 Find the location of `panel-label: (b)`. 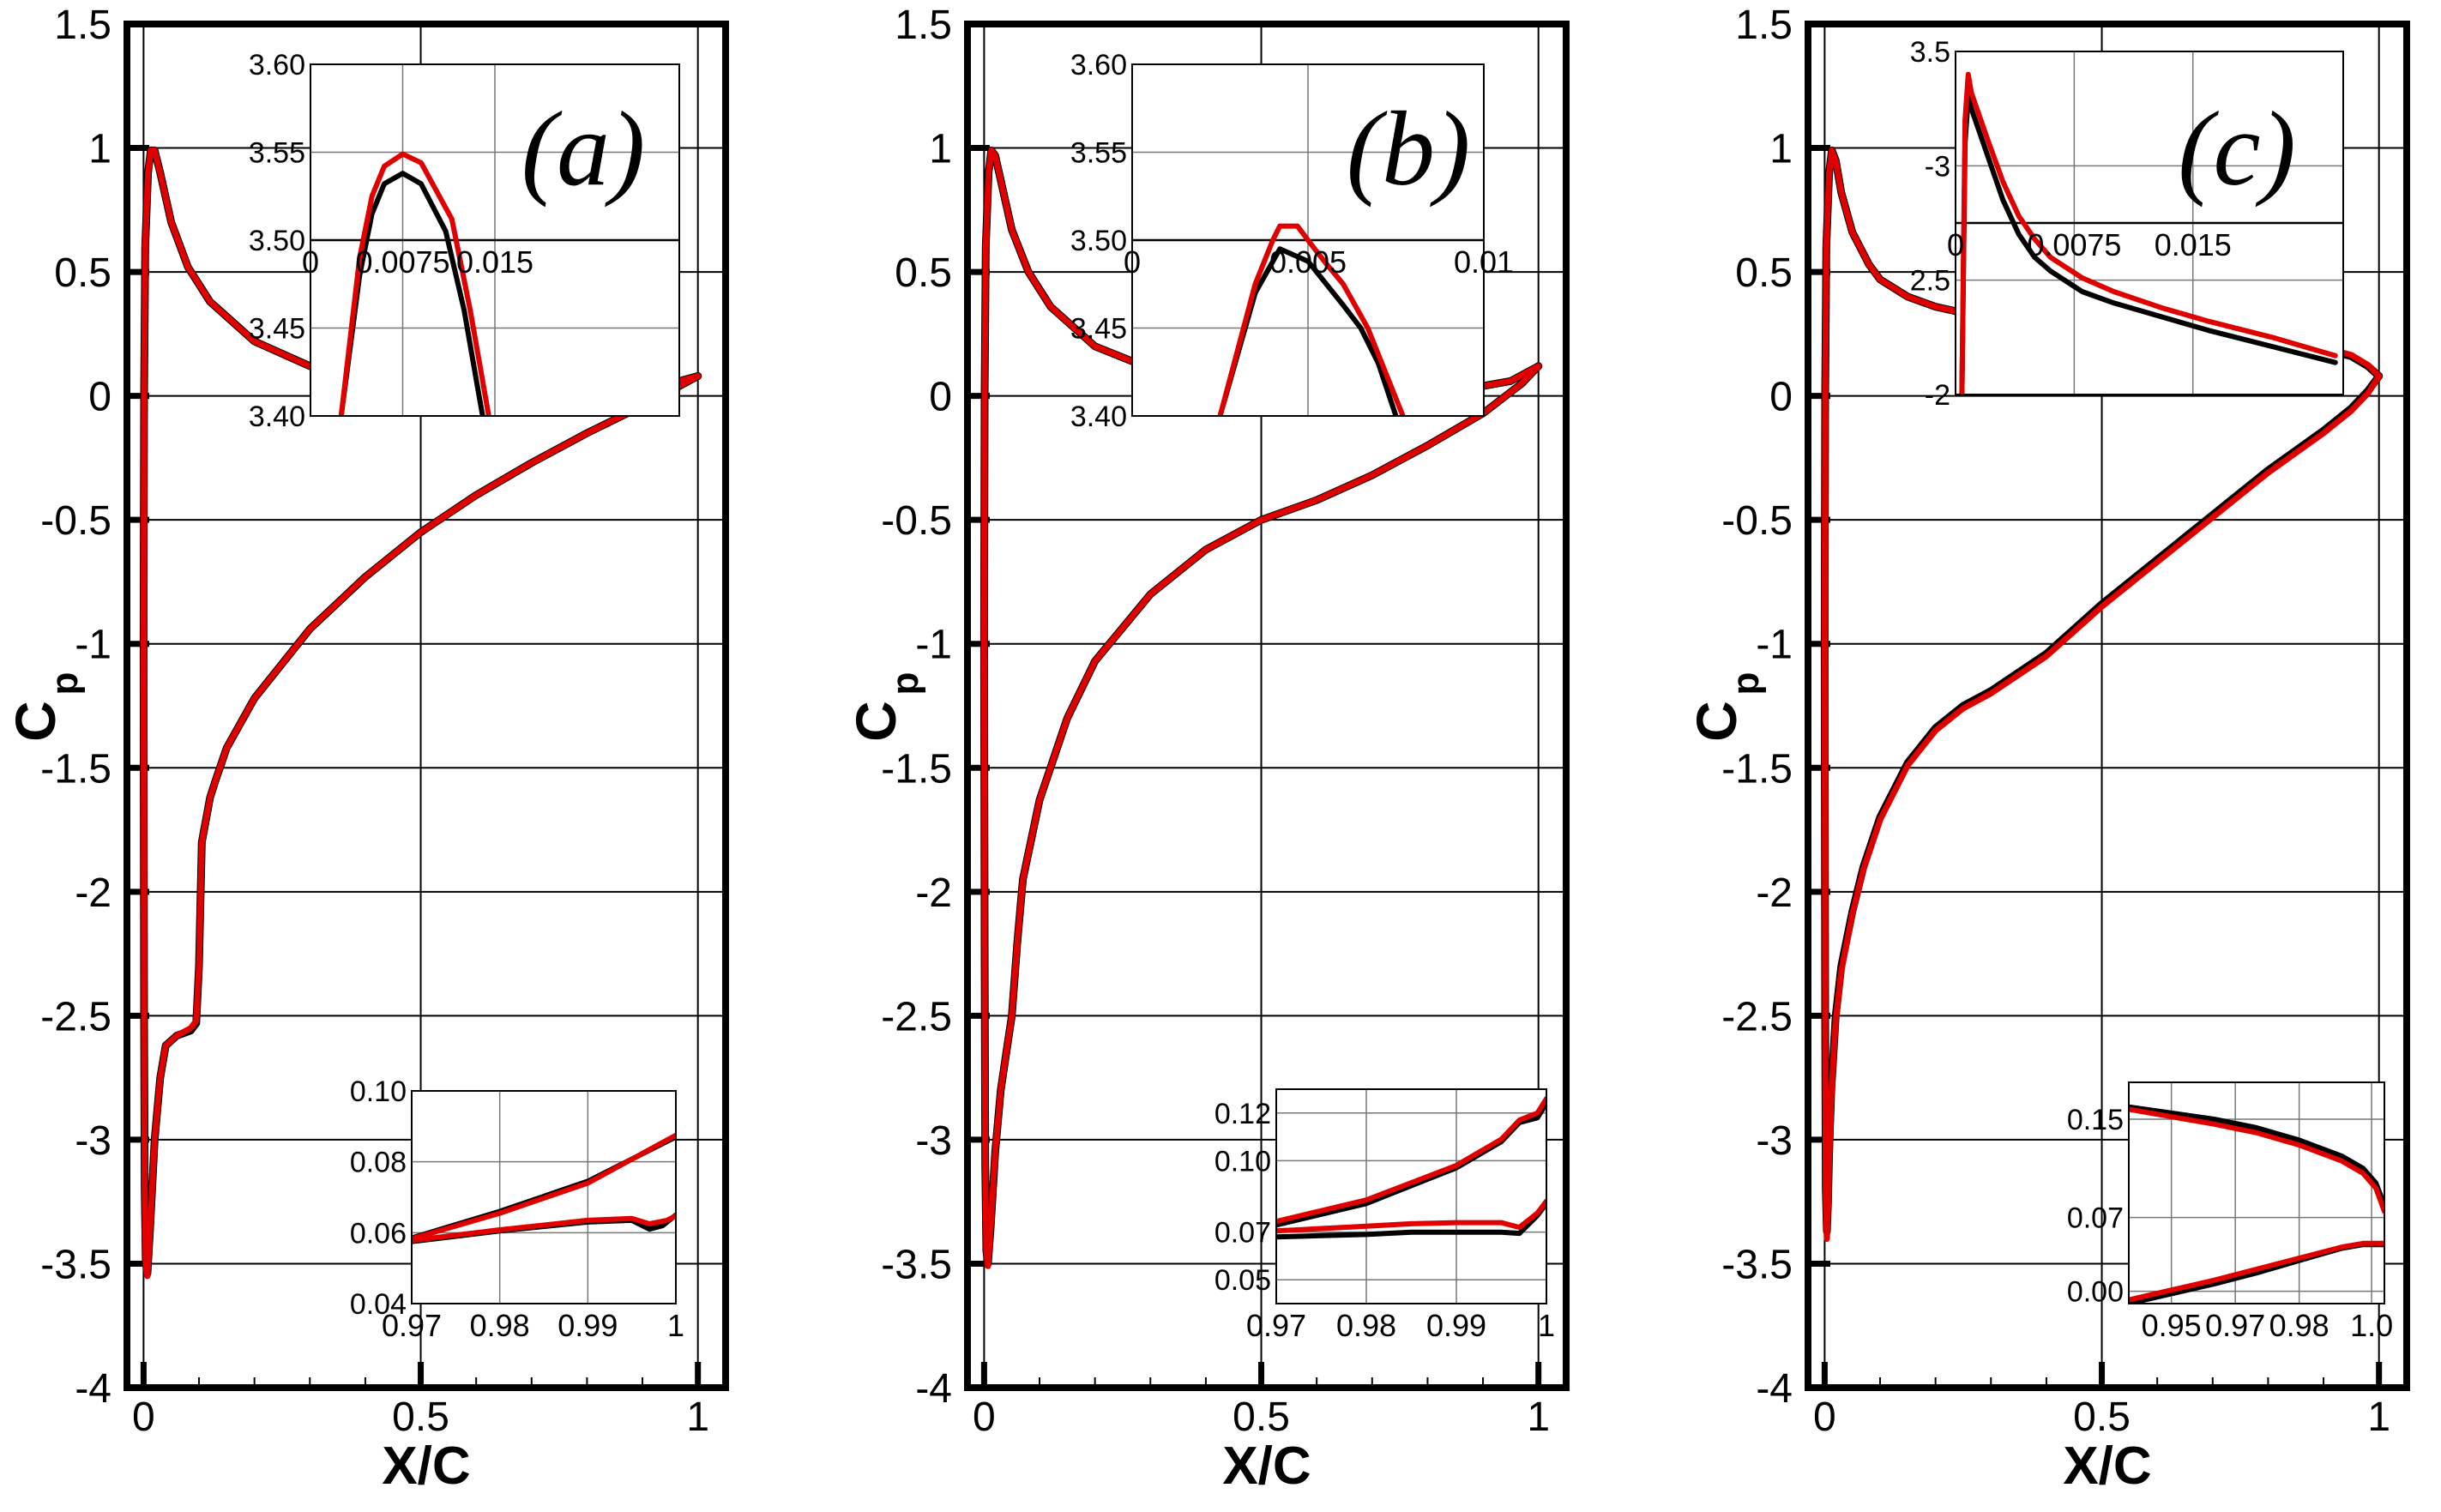

panel-label: (b) is located at coordinates (1409, 149).